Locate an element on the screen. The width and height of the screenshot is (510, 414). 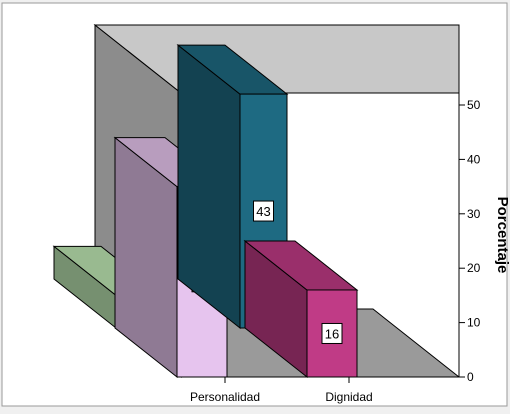
y-tick-label: 40 is located at coordinates (474, 159).